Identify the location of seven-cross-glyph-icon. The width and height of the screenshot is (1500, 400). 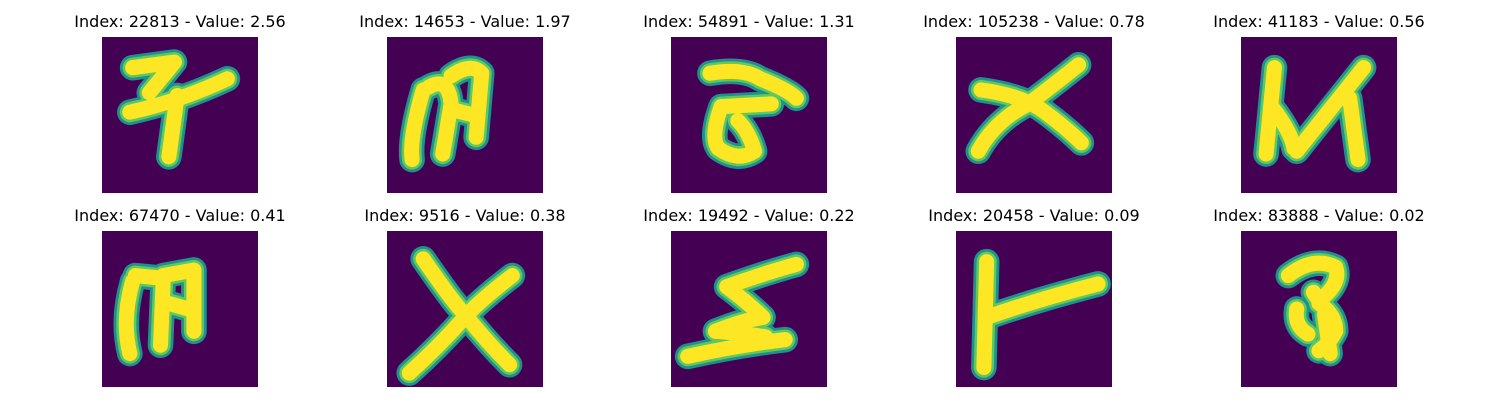
(180, 115).